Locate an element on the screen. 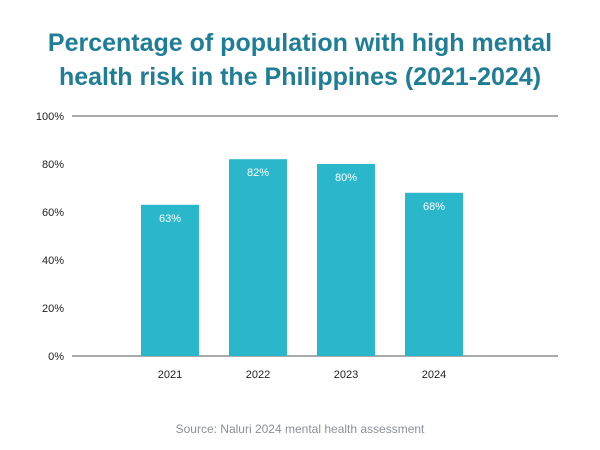  x-axis: 2021 2022 2023 2024 is located at coordinates (302, 375).